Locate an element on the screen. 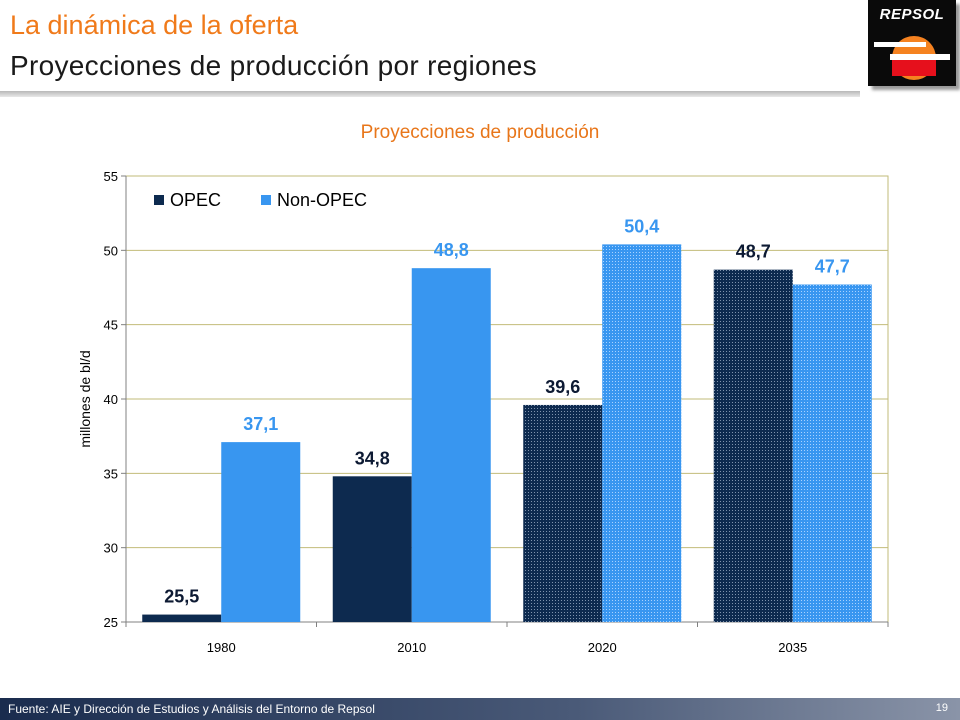 The width and height of the screenshot is (960, 720). data-label: 34,8 is located at coordinates (372, 458).